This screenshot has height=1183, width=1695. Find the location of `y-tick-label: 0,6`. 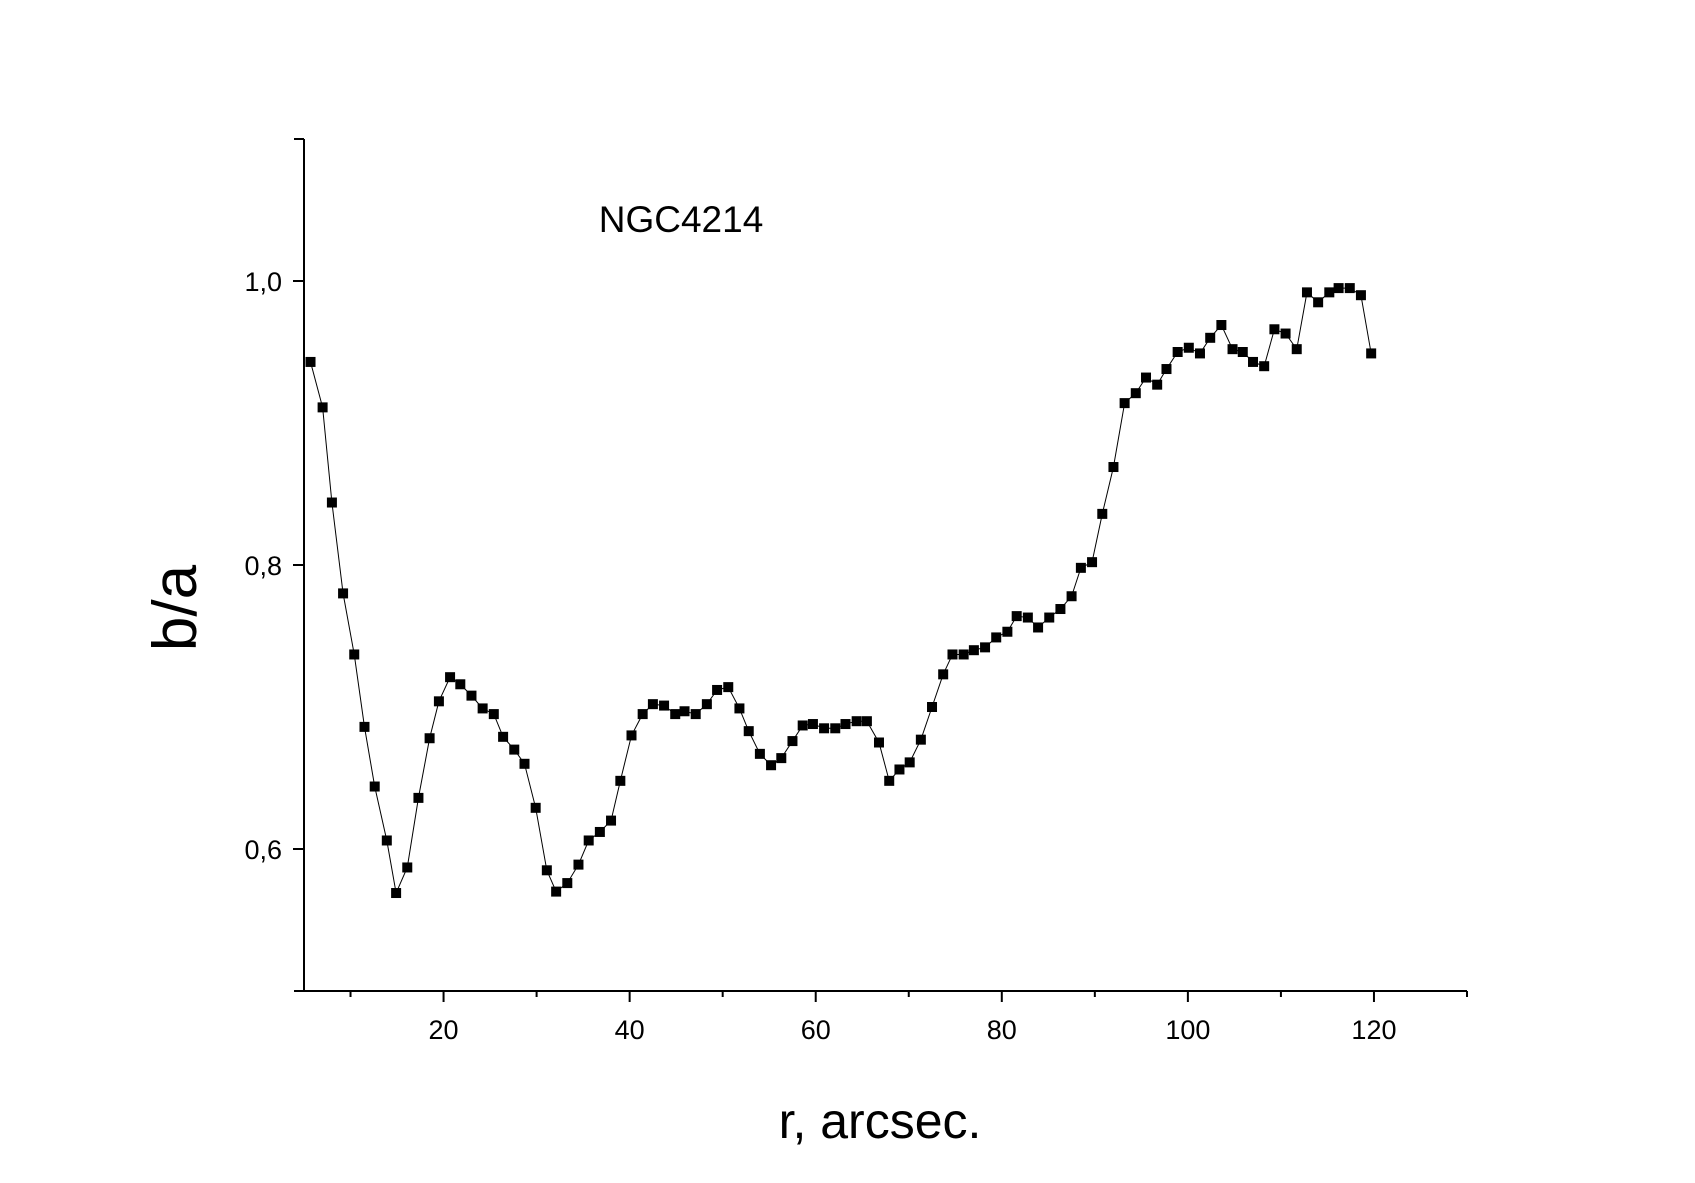

y-tick-label: 0,6 is located at coordinates (263, 850).